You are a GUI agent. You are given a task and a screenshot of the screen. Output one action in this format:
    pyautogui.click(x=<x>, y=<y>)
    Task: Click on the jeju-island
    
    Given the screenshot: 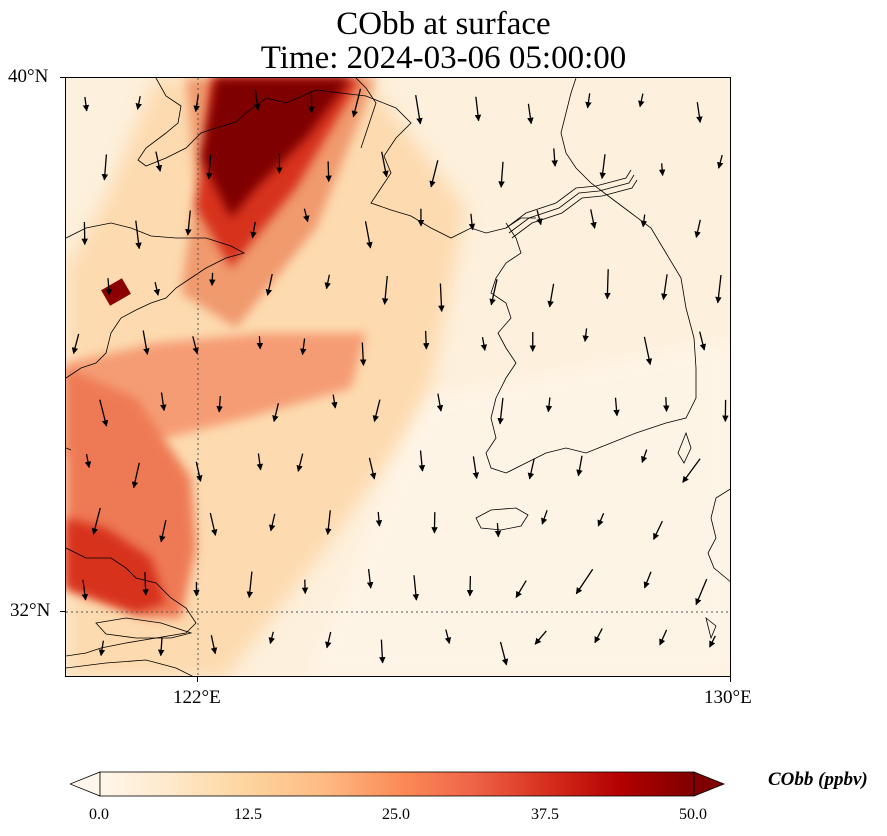 What is the action you would take?
    pyautogui.click(x=502, y=519)
    